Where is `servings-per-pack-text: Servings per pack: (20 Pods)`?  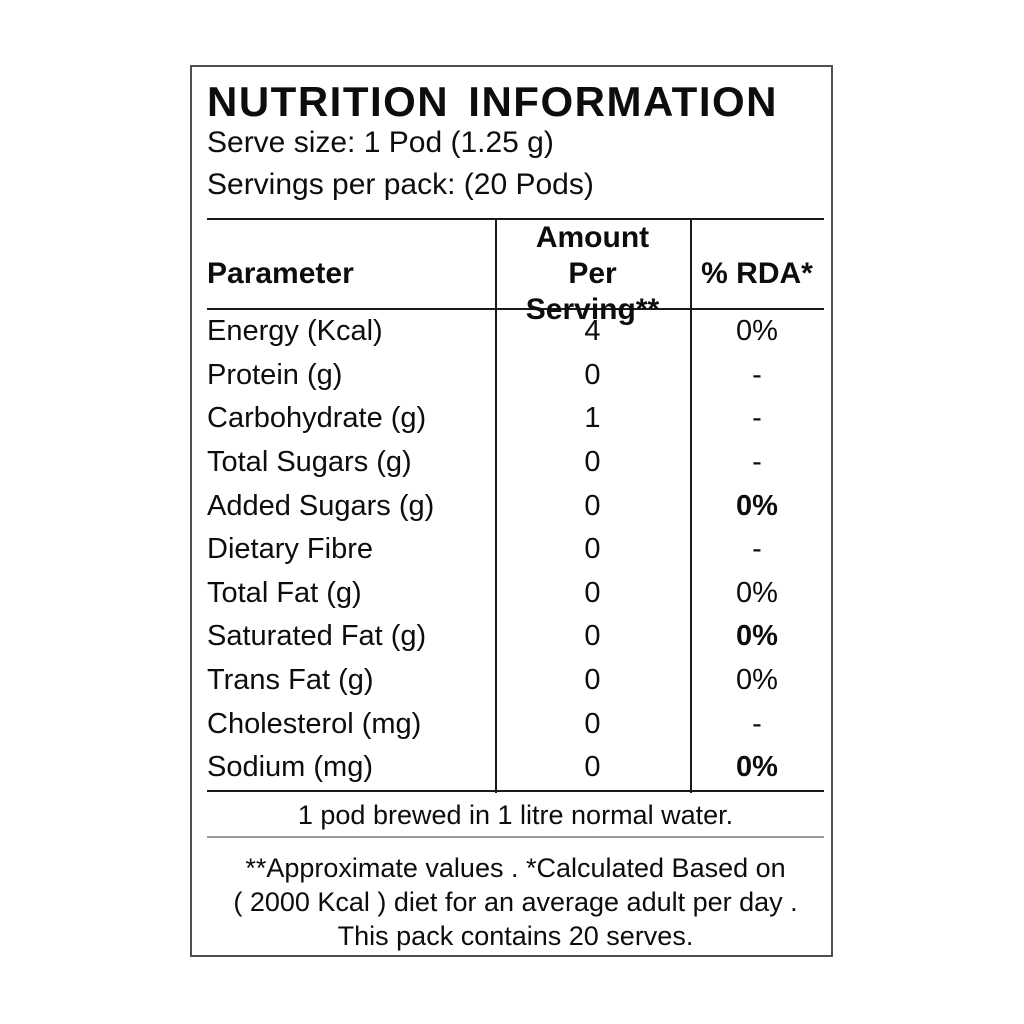
servings-per-pack-text: Servings per pack: (20 Pods) is located at coordinates (400, 184).